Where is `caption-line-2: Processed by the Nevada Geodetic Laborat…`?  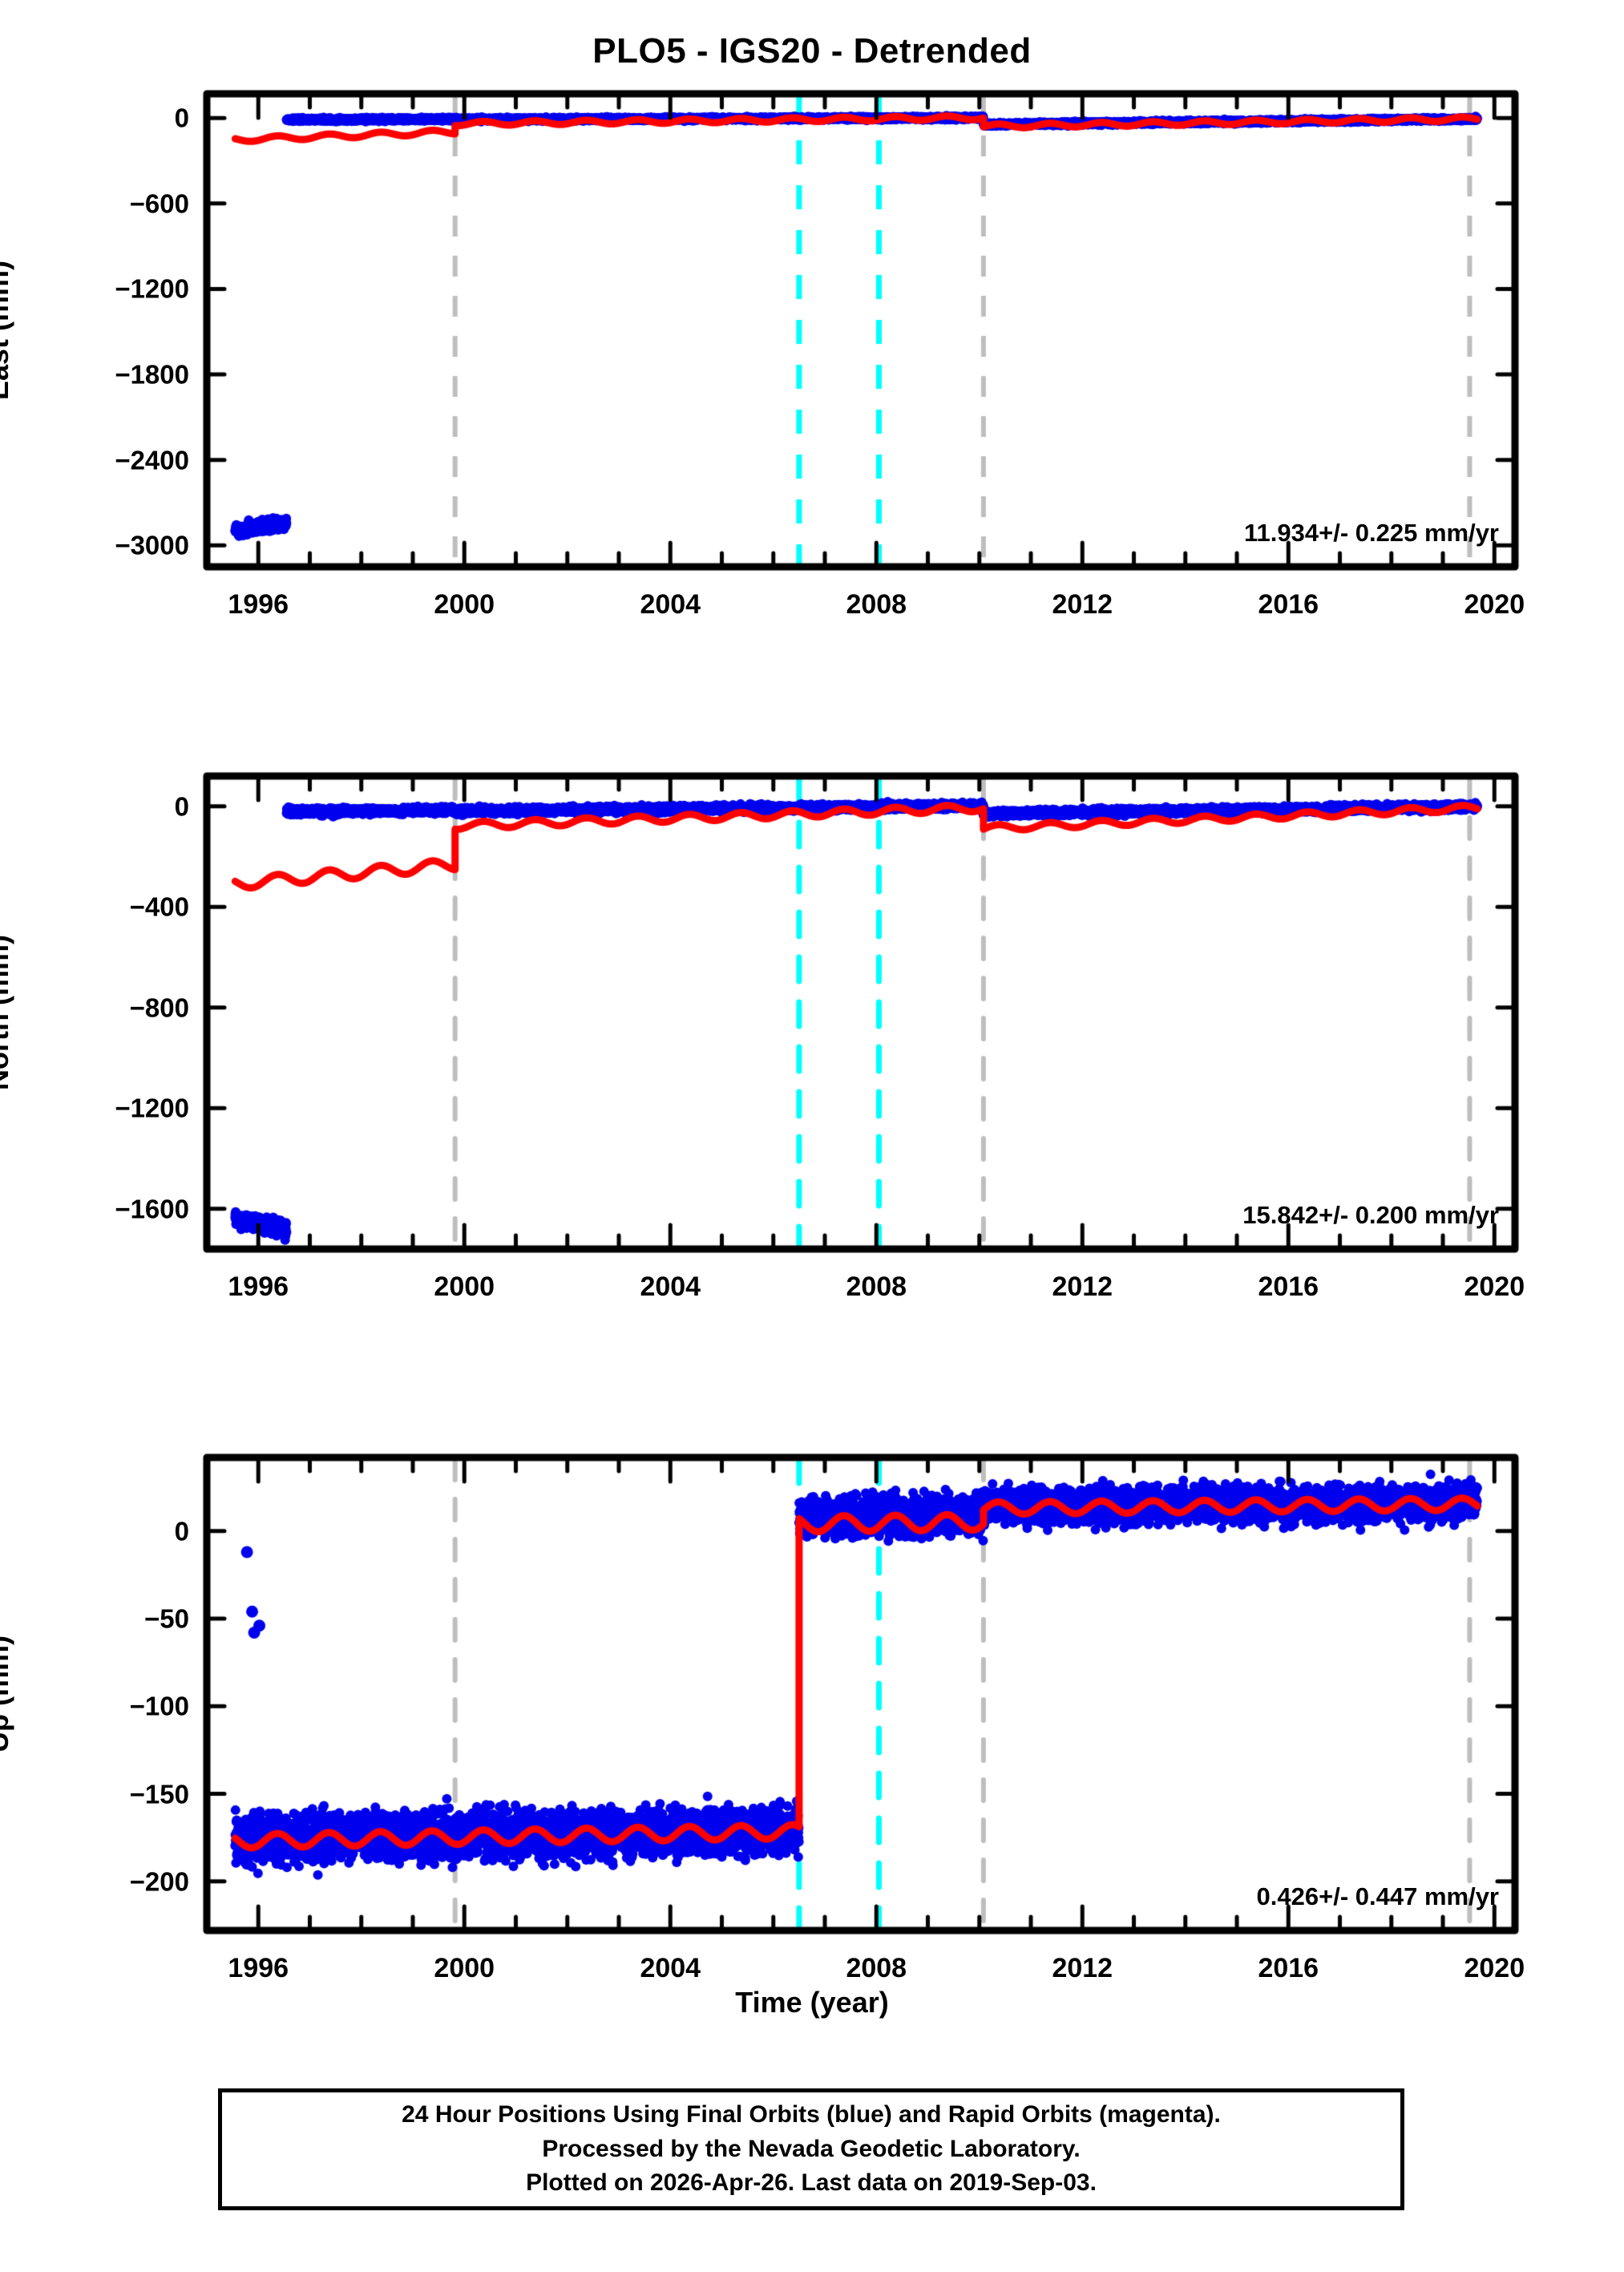 caption-line-2: Processed by the Nevada Geodetic Laborat… is located at coordinates (811, 2148).